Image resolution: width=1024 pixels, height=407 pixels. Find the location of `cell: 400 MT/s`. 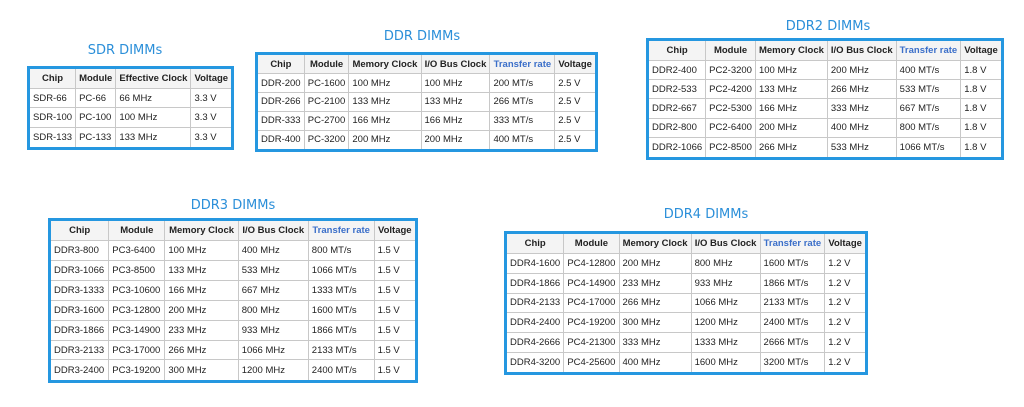

cell: 400 MT/s is located at coordinates (928, 70).